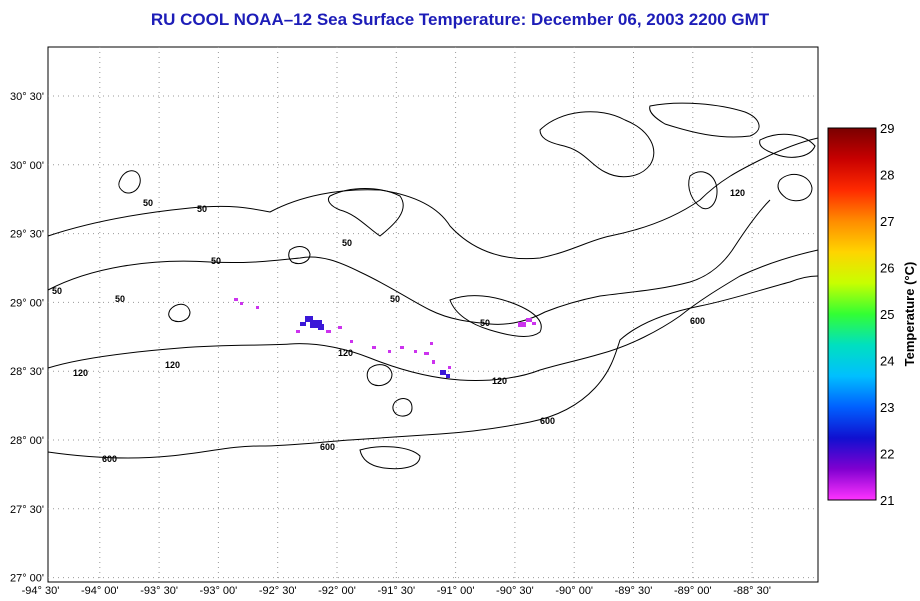 Image resolution: width=920 pixels, height=601 pixels. Describe the element at coordinates (375, 347) in the screenshot. I see `sst-cluster-22c` at that location.